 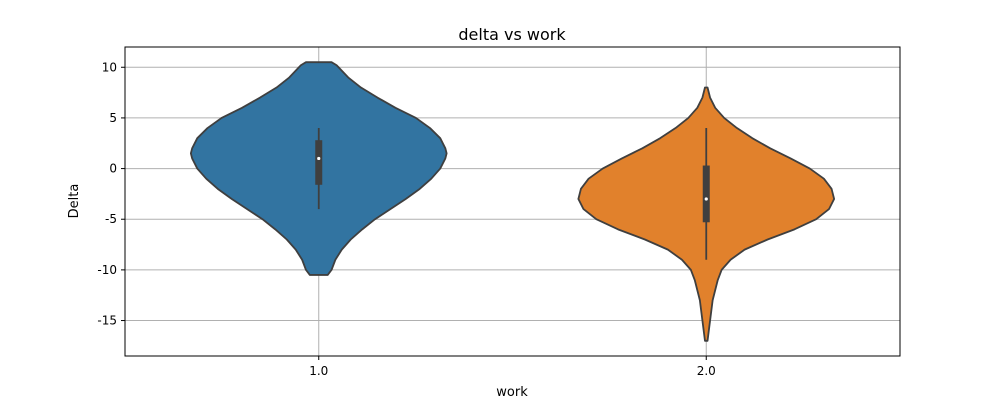 What do you see at coordinates (512, 367) in the screenshot?
I see `x-axis-ticks: 1.0 2.0` at bounding box center [512, 367].